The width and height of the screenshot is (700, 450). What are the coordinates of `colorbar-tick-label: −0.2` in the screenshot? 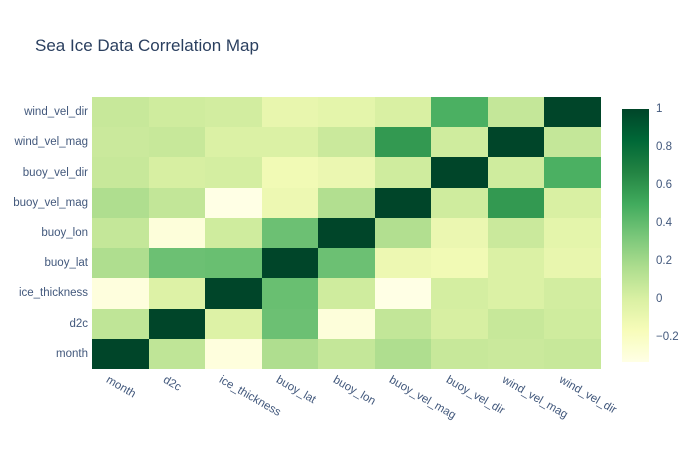 It's located at (667, 337).